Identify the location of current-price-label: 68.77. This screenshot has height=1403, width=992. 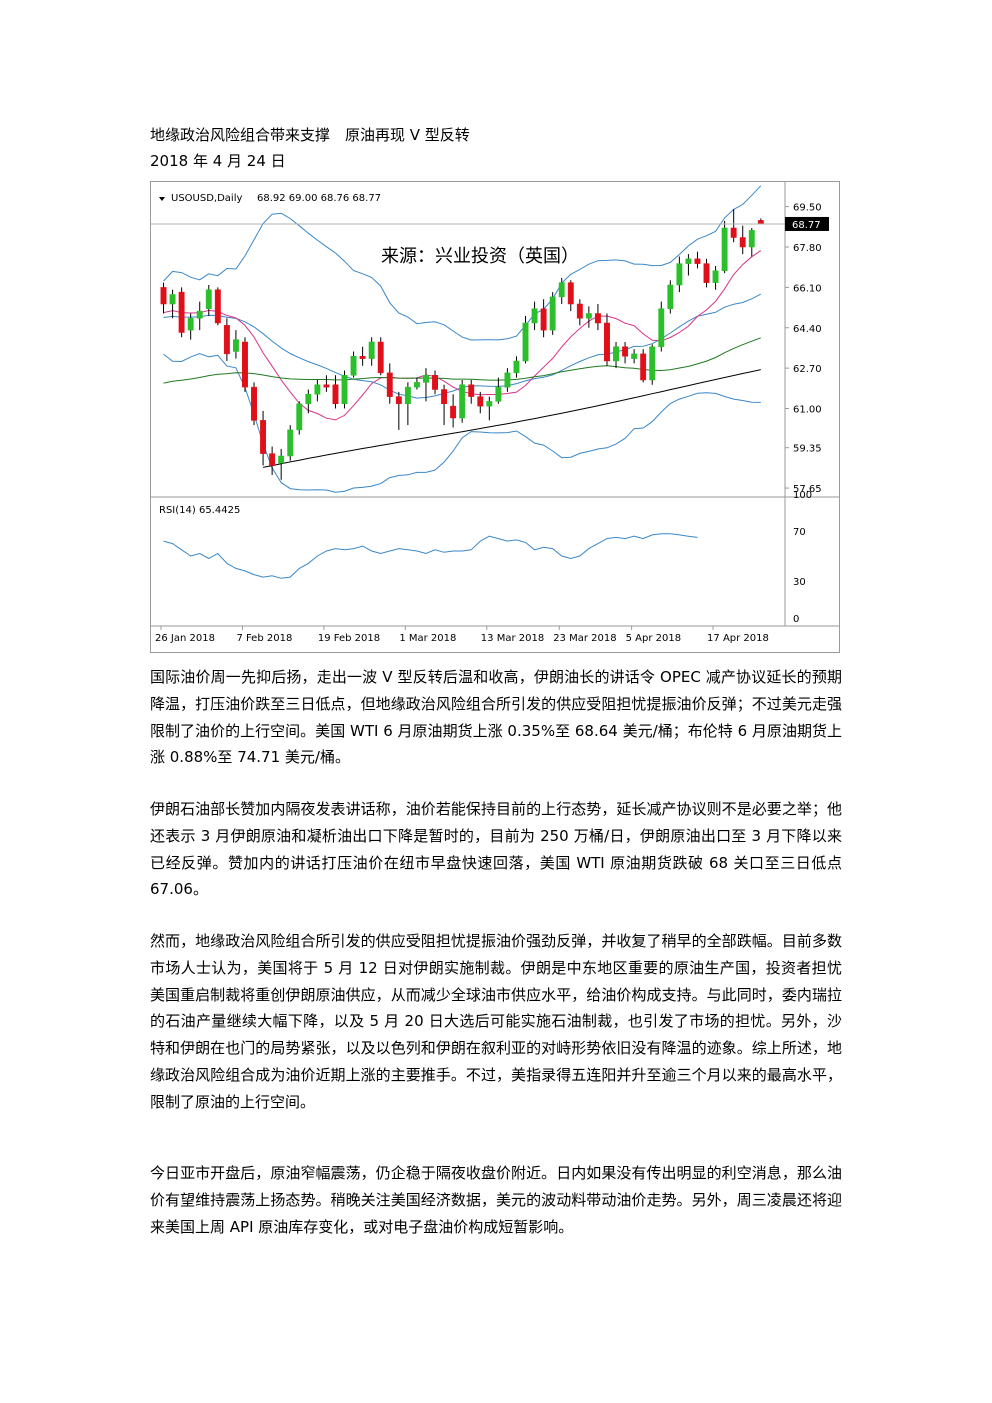
(806, 225).